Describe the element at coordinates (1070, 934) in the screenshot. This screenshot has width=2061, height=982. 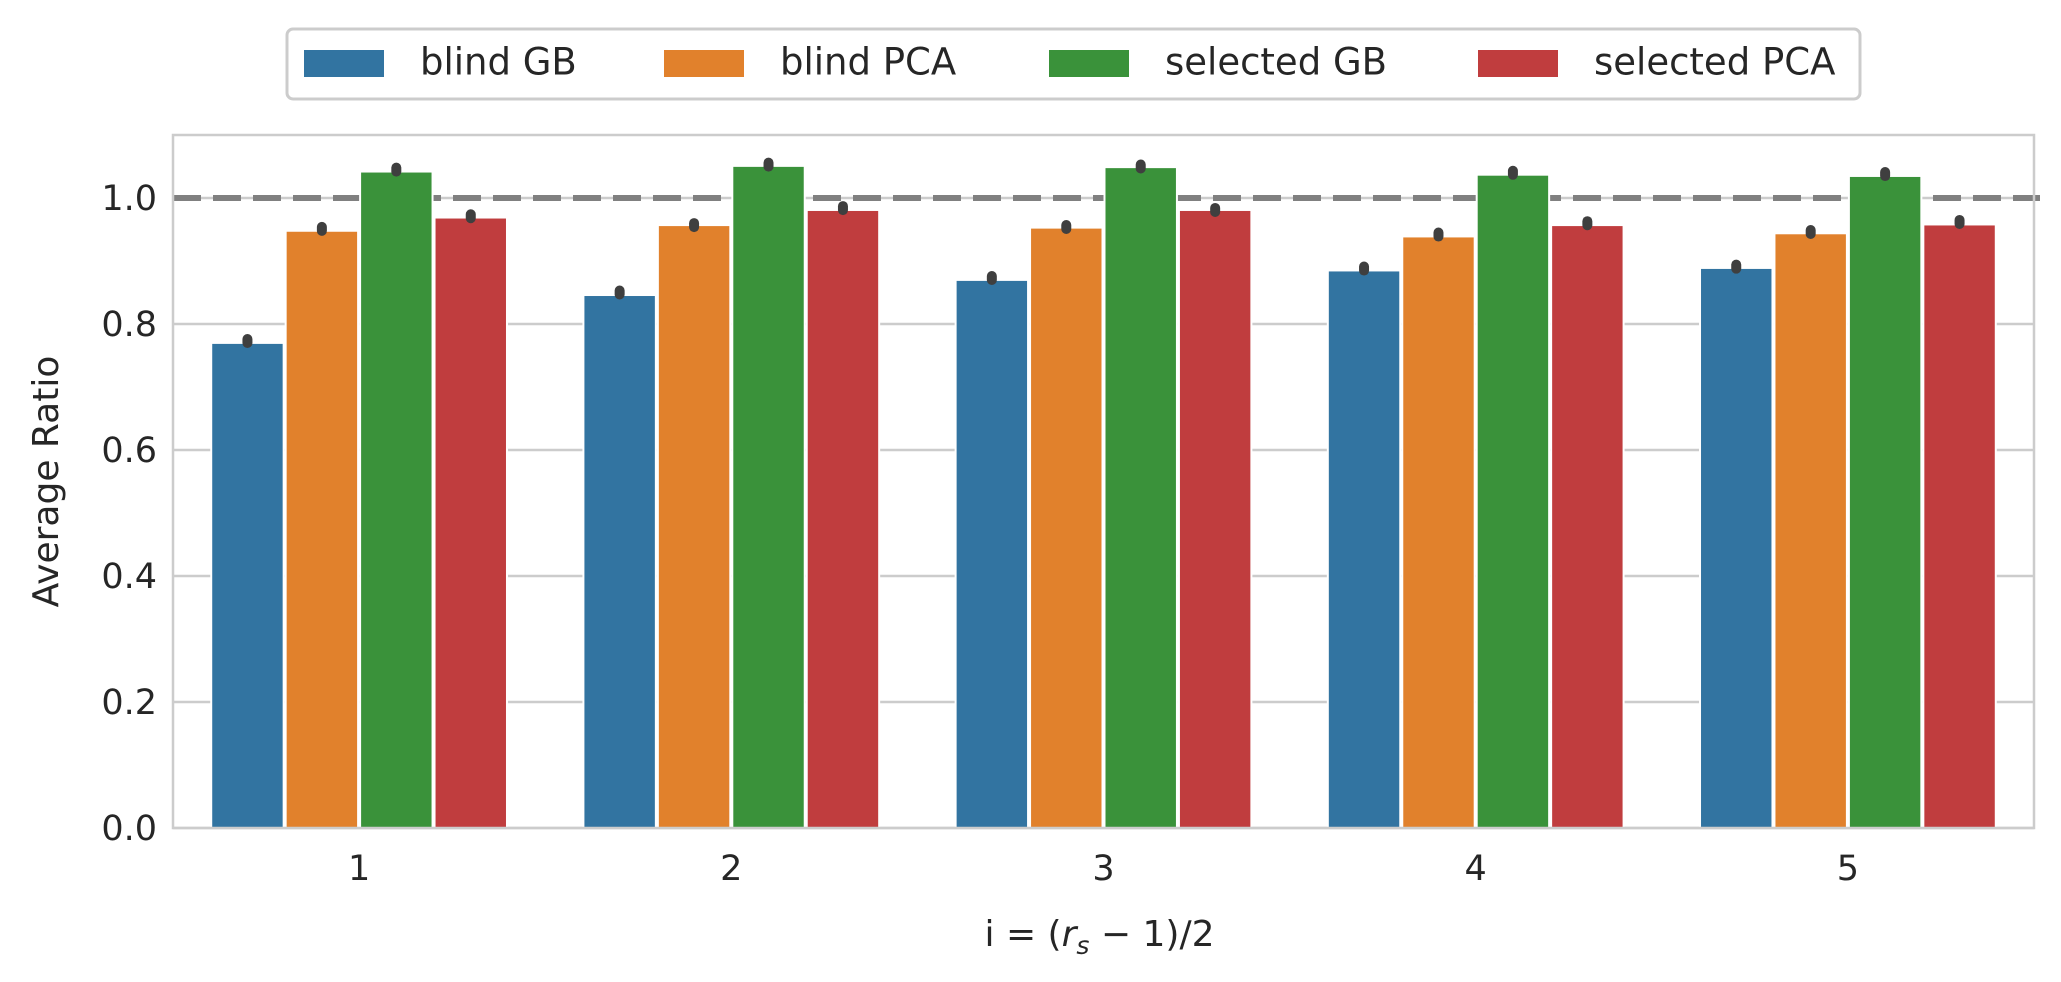
I see `x-axis-title-r: r` at that location.